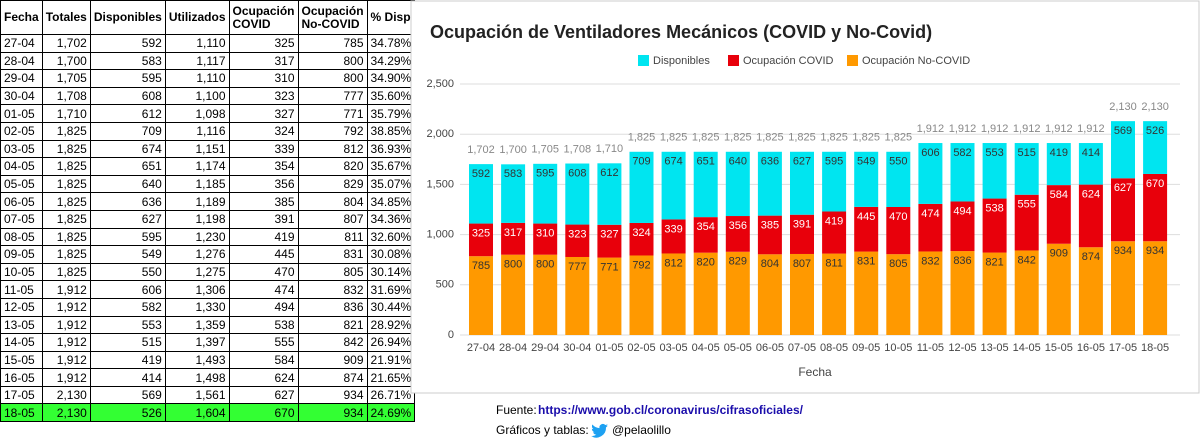  I want to click on table-cell: 1,151, so click(197, 149).